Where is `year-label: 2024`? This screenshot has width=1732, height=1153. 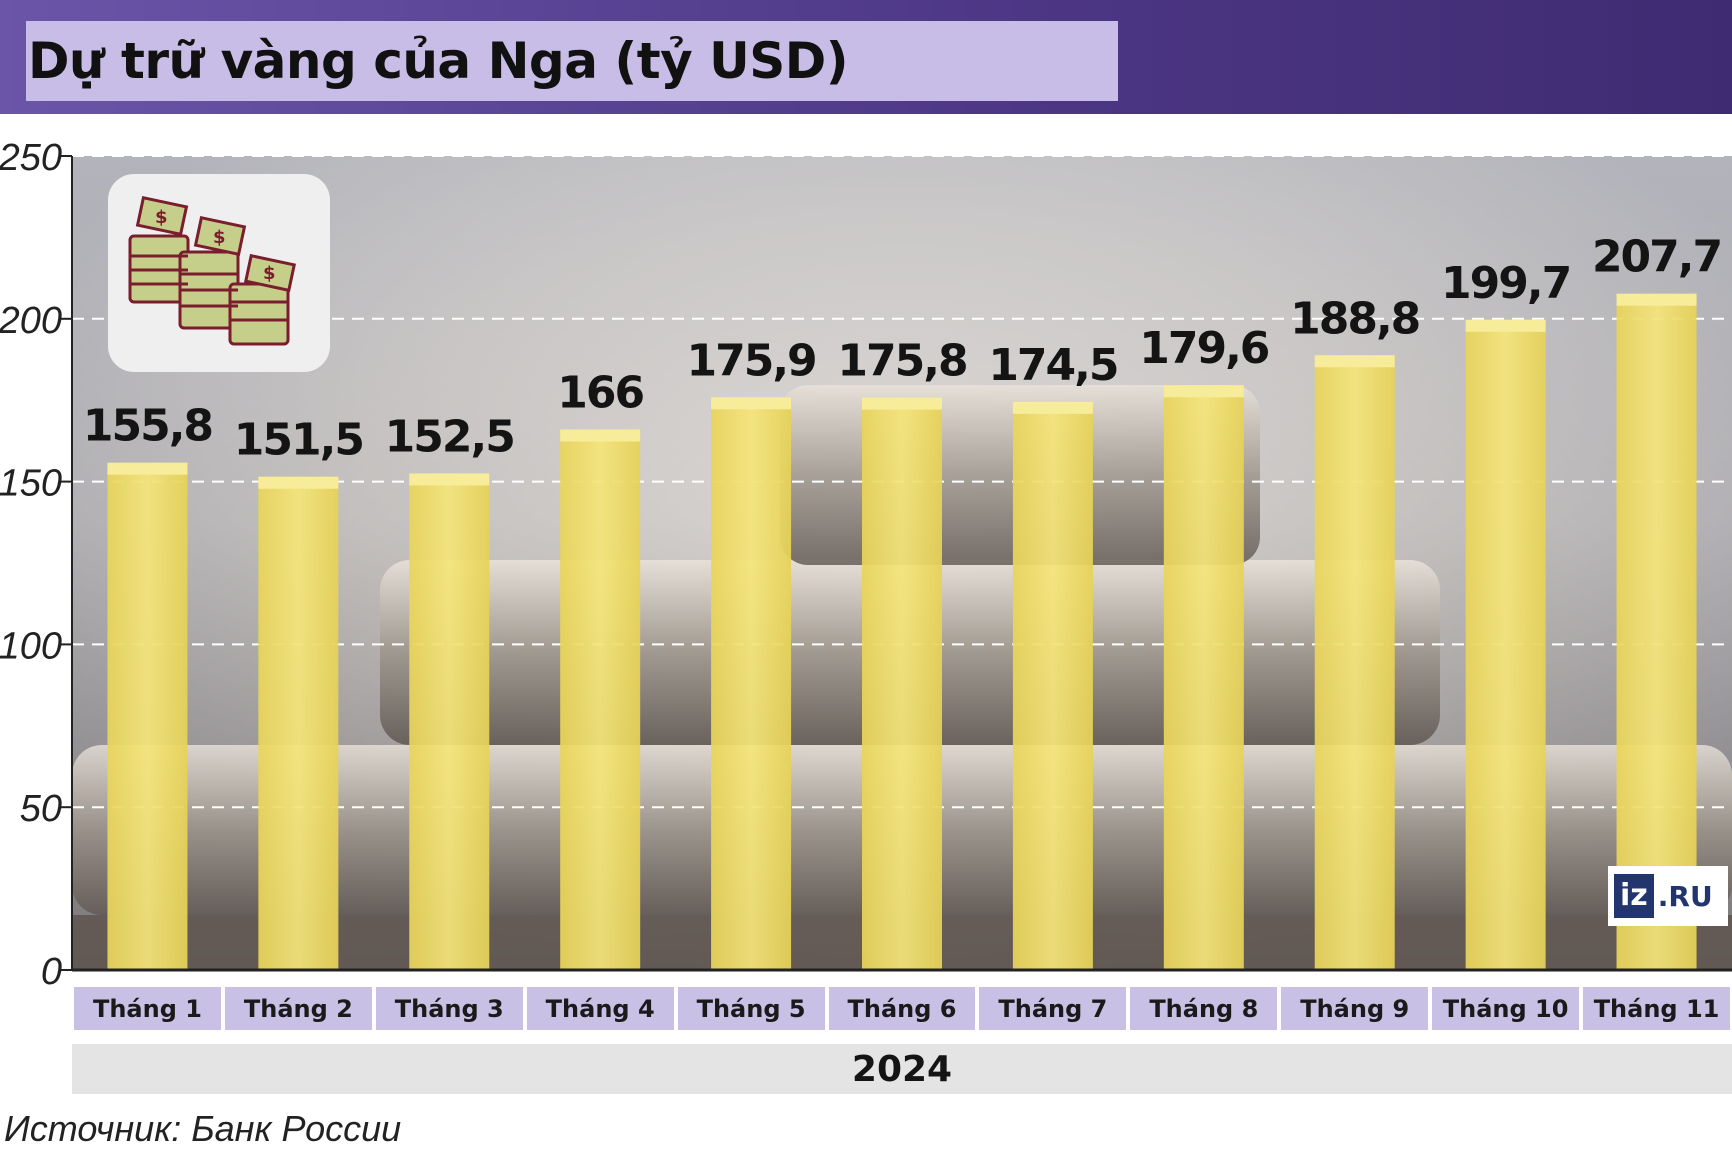
year-label: 2024 is located at coordinates (902, 1069).